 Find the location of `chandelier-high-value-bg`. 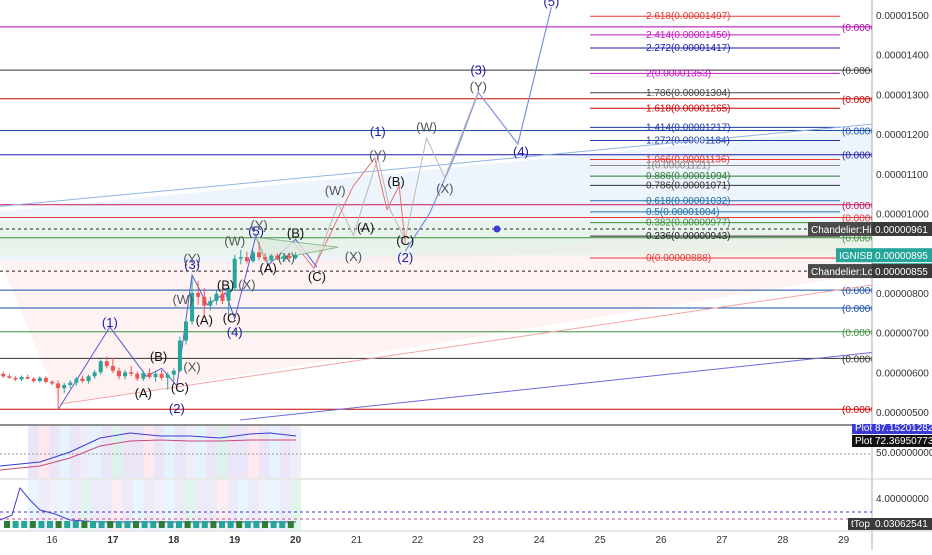

chandelier-high-value-bg is located at coordinates (902, 228).